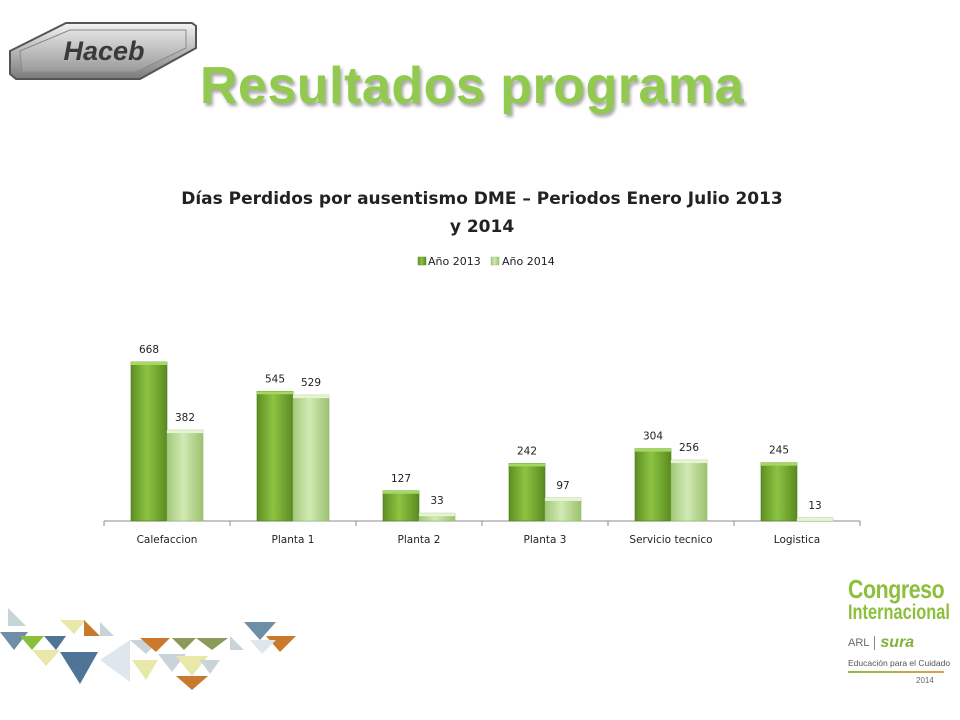 This screenshot has height=720, width=960. Describe the element at coordinates (653, 437) in the screenshot. I see `value-label: 304` at that location.